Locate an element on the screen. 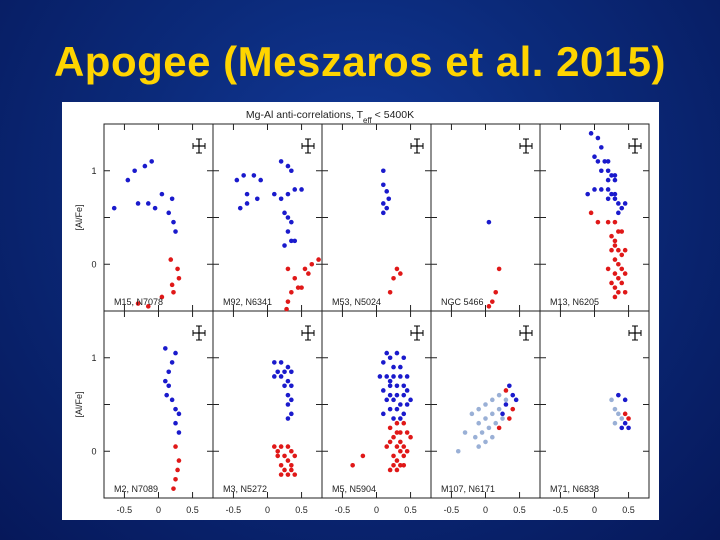  y-tick-label: 1 is located at coordinates (93, 358).